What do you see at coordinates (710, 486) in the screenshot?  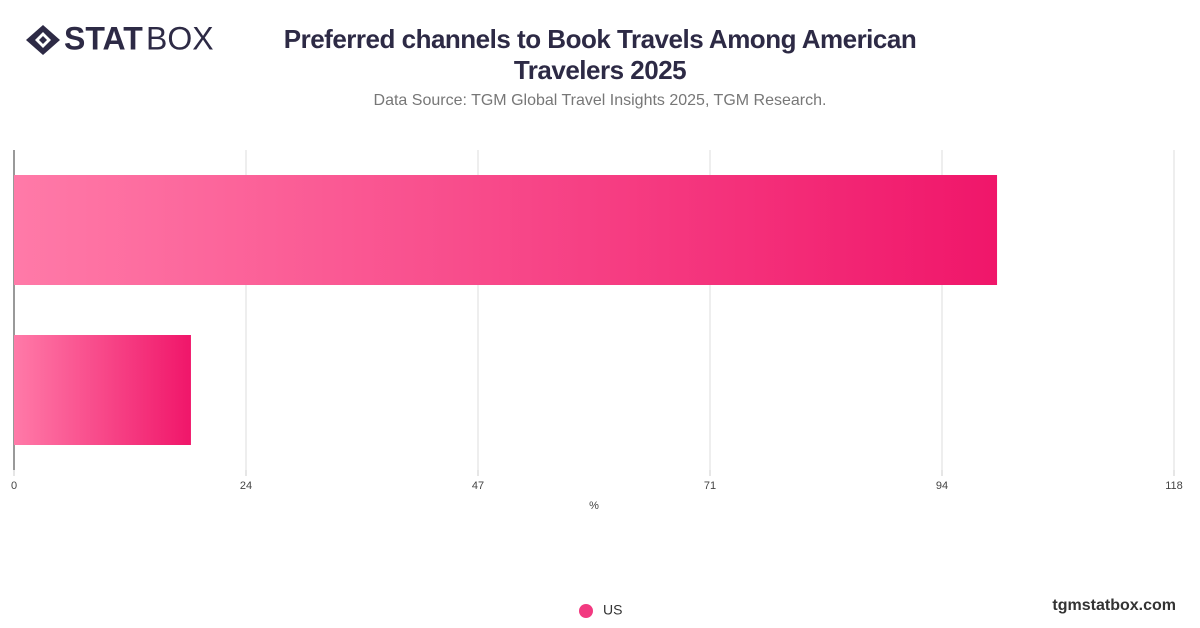 I see `x-tick-label: 71` at bounding box center [710, 486].